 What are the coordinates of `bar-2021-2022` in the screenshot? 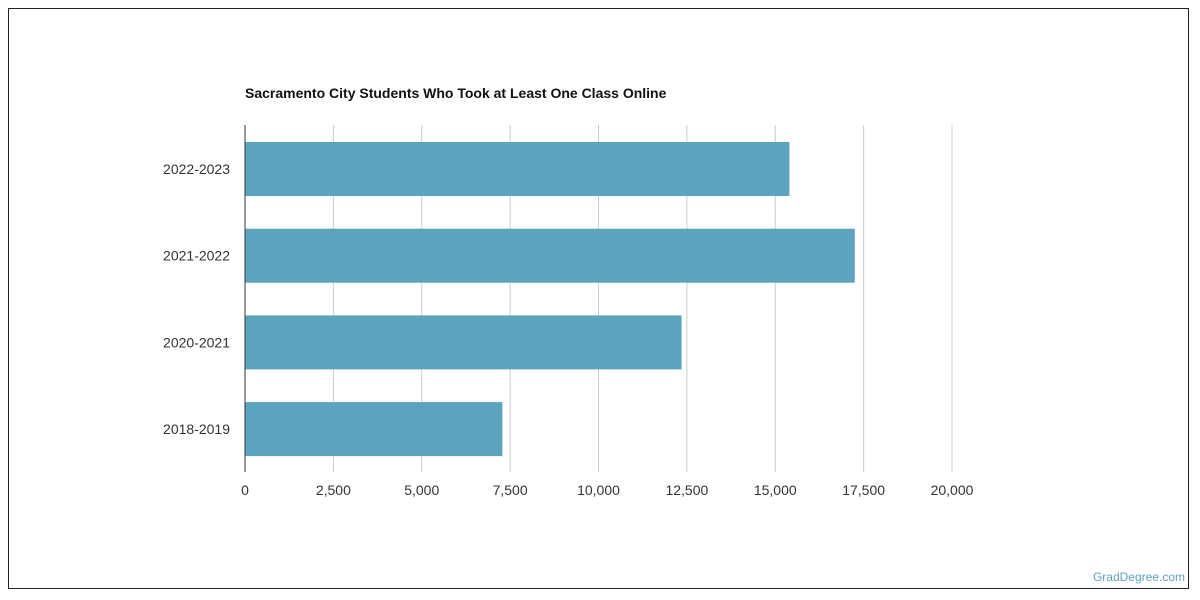 It's located at (550, 255).